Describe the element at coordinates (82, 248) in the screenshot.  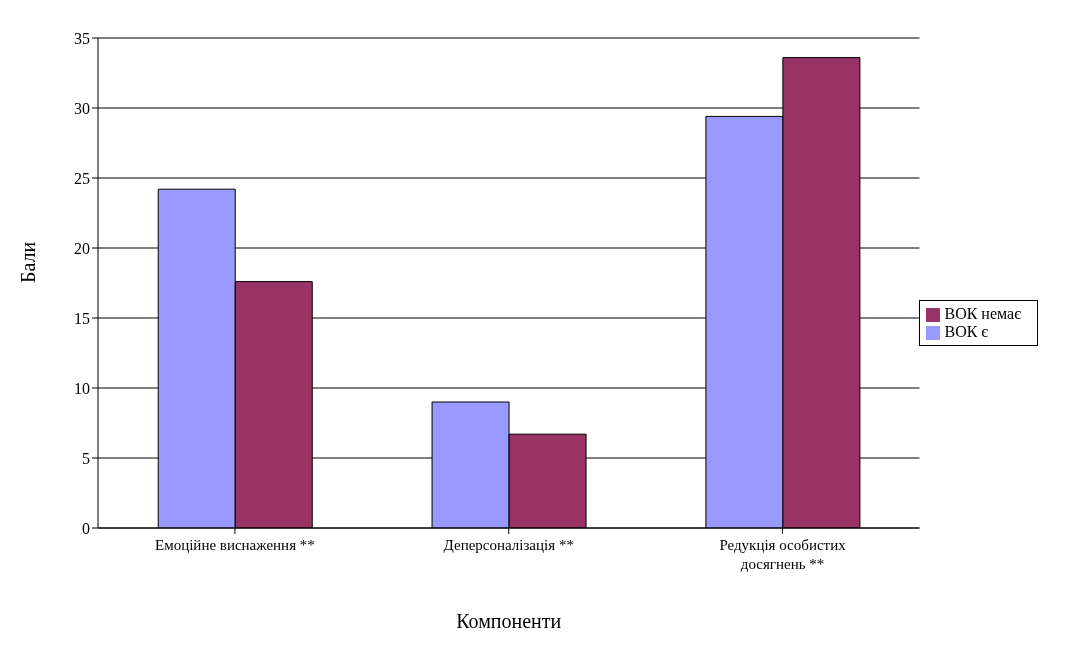
I see `y-tick-label: 20` at that location.